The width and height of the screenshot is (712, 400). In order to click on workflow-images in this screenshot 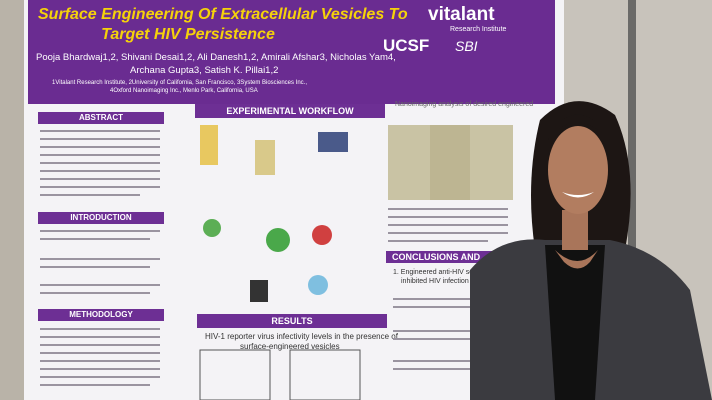, I will do `click(274, 213)`.